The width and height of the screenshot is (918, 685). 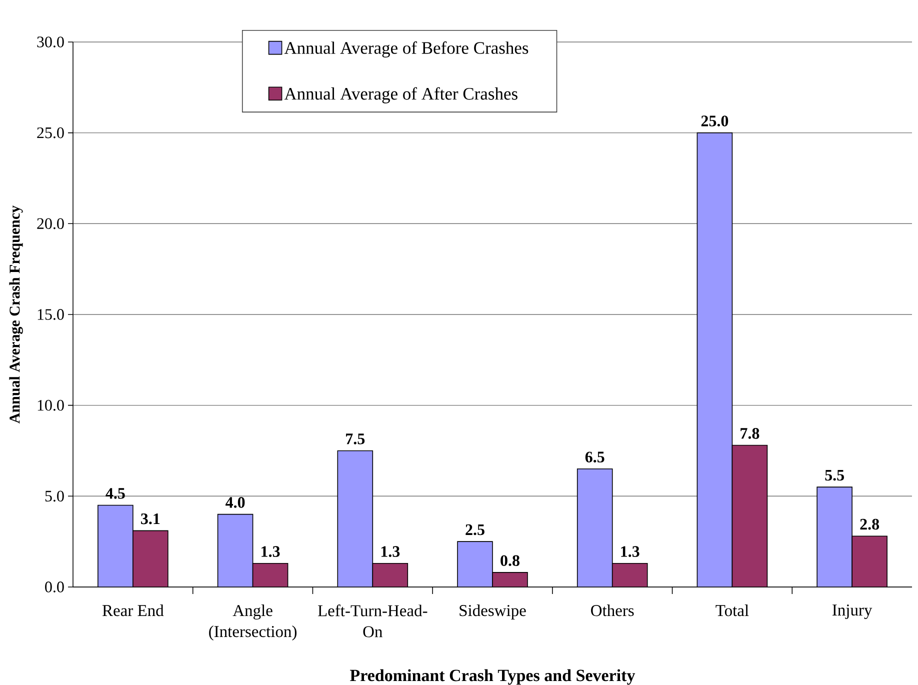 What do you see at coordinates (852, 612) in the screenshot?
I see `x-tick-label: Injury` at bounding box center [852, 612].